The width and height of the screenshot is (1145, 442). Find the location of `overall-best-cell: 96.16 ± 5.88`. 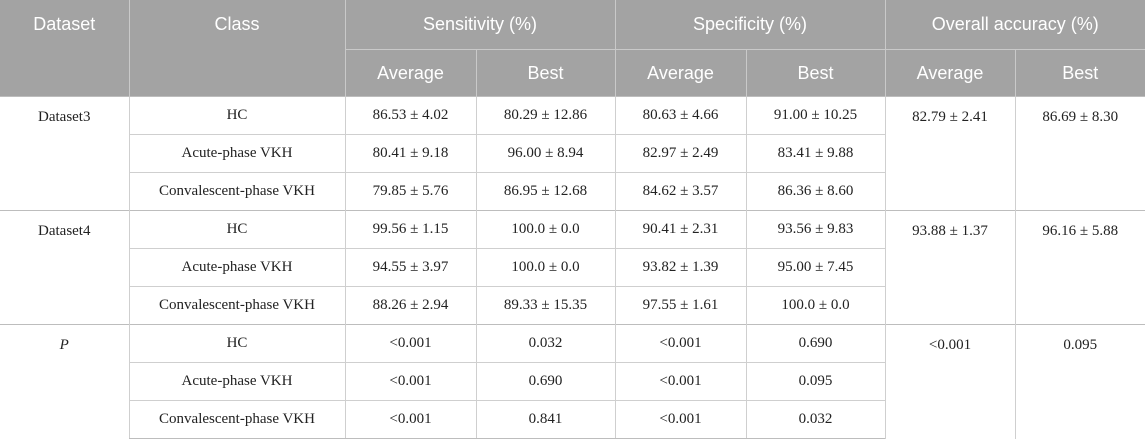

overall-best-cell: 96.16 ± 5.88 is located at coordinates (1079, 267).